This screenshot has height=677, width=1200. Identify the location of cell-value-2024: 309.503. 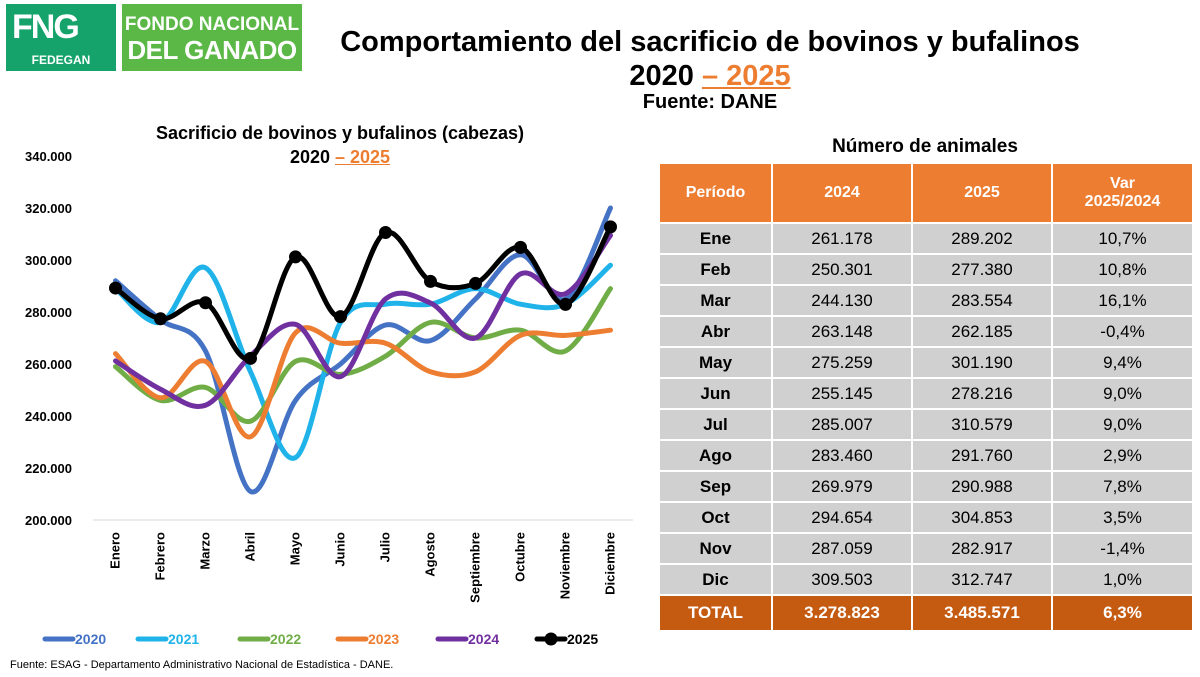
(842, 579).